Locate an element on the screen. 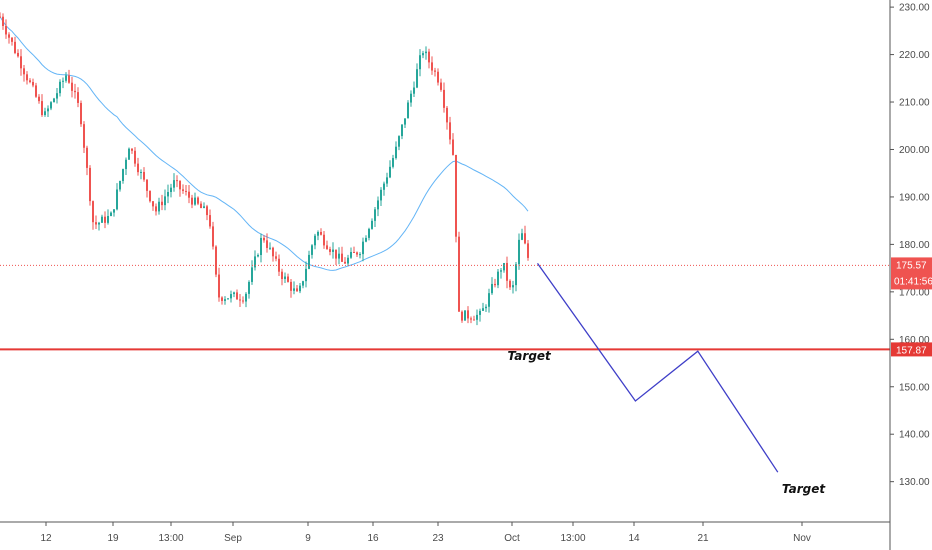  target-annotation: Target is located at coordinates (530, 356).